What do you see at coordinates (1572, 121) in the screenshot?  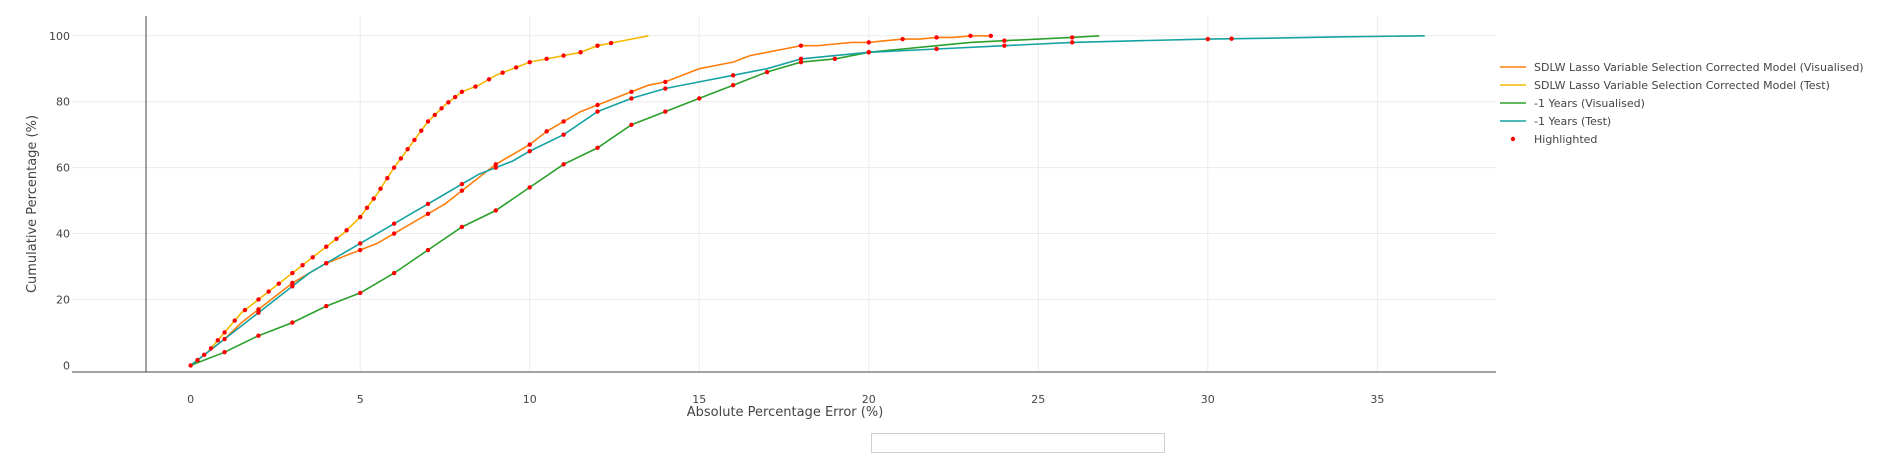 I see `legend-label-3: -1 Years (Test)` at bounding box center [1572, 121].